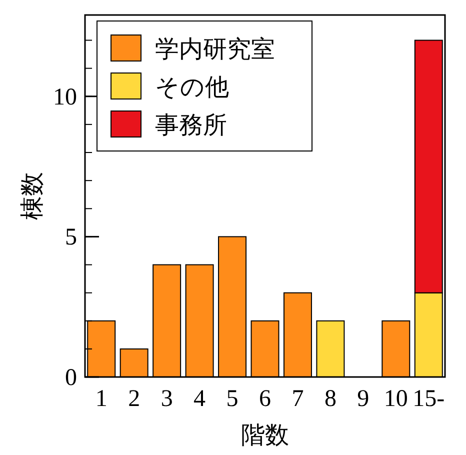 The height and width of the screenshot is (455, 466). What do you see at coordinates (298, 399) in the screenshot?
I see `x-tick-label: 7` at bounding box center [298, 399].